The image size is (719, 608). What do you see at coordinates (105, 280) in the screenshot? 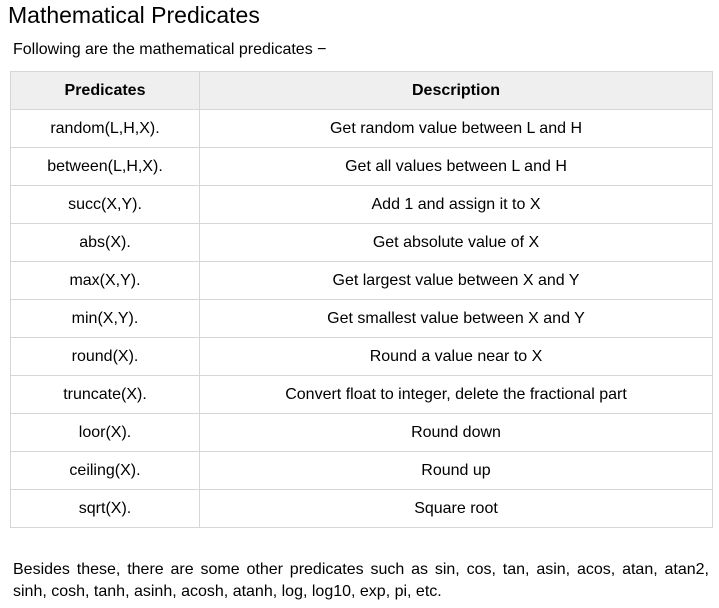
I see `predicate-cell: max(X,Y).` at bounding box center [105, 280].